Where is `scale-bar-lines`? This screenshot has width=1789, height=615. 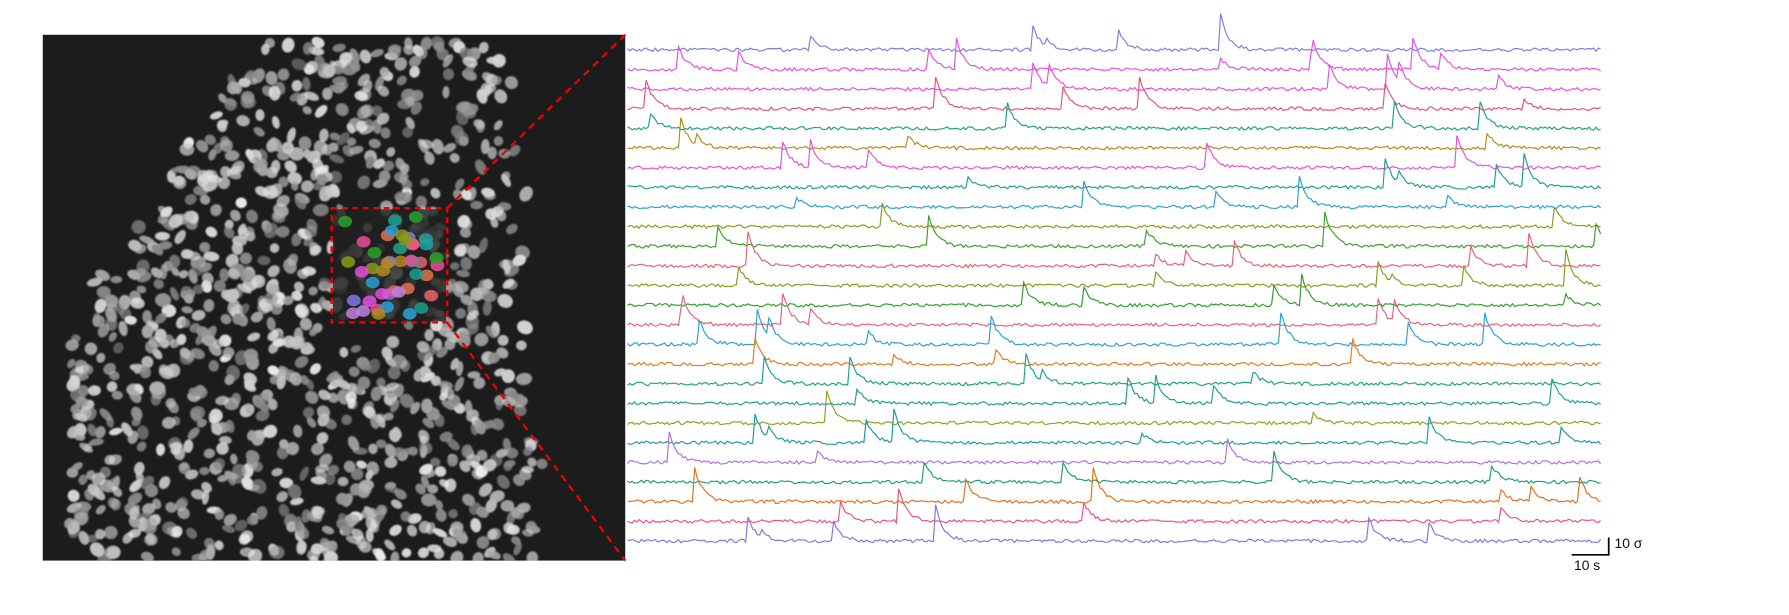 scale-bar-lines is located at coordinates (1590, 546).